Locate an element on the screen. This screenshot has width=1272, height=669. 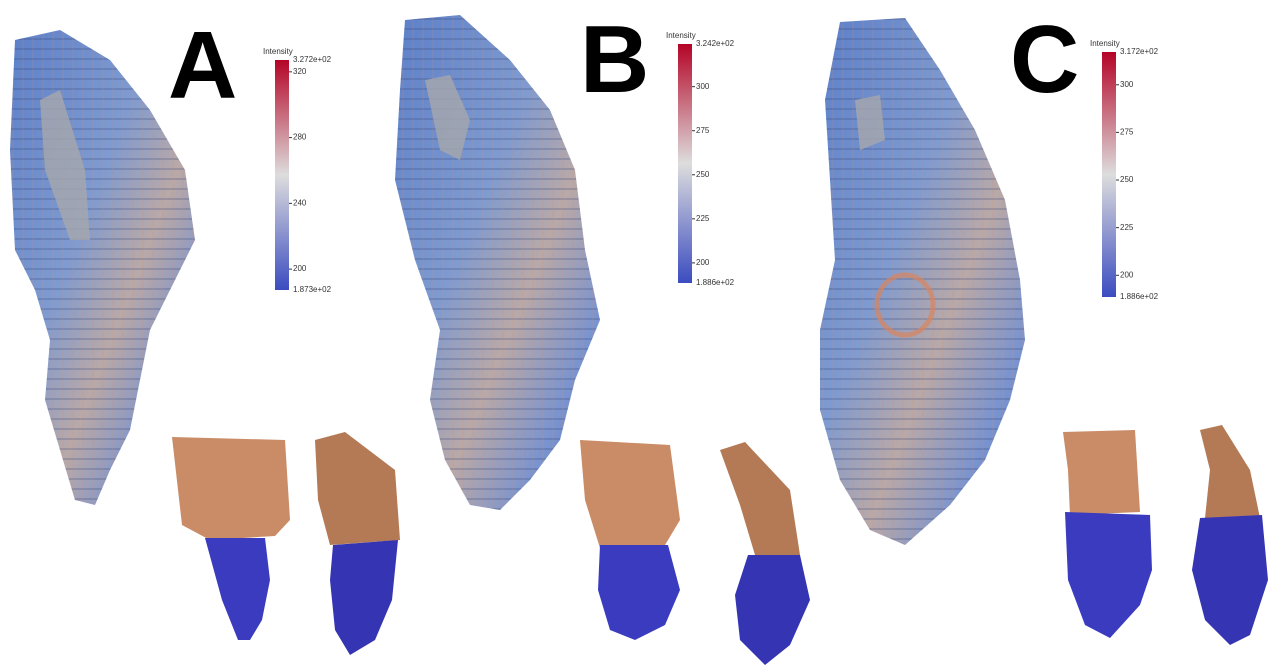
colorbar-max-label: 3.272e+02 is located at coordinates (312, 59).